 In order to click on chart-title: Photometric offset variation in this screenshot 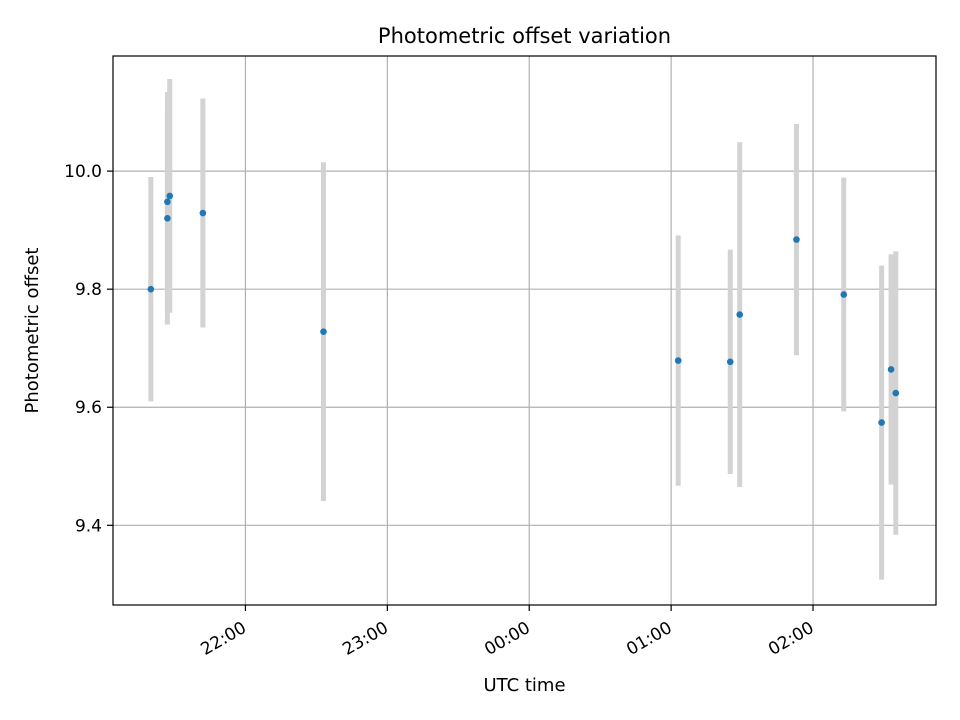, I will do `click(524, 36)`.